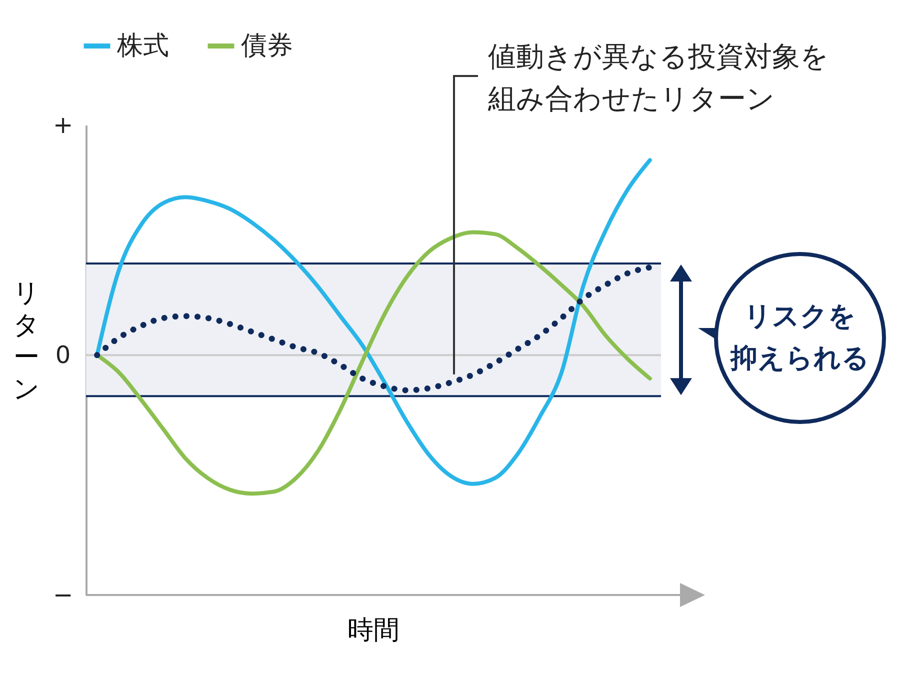  I want to click on text: リスクを, so click(800, 317).